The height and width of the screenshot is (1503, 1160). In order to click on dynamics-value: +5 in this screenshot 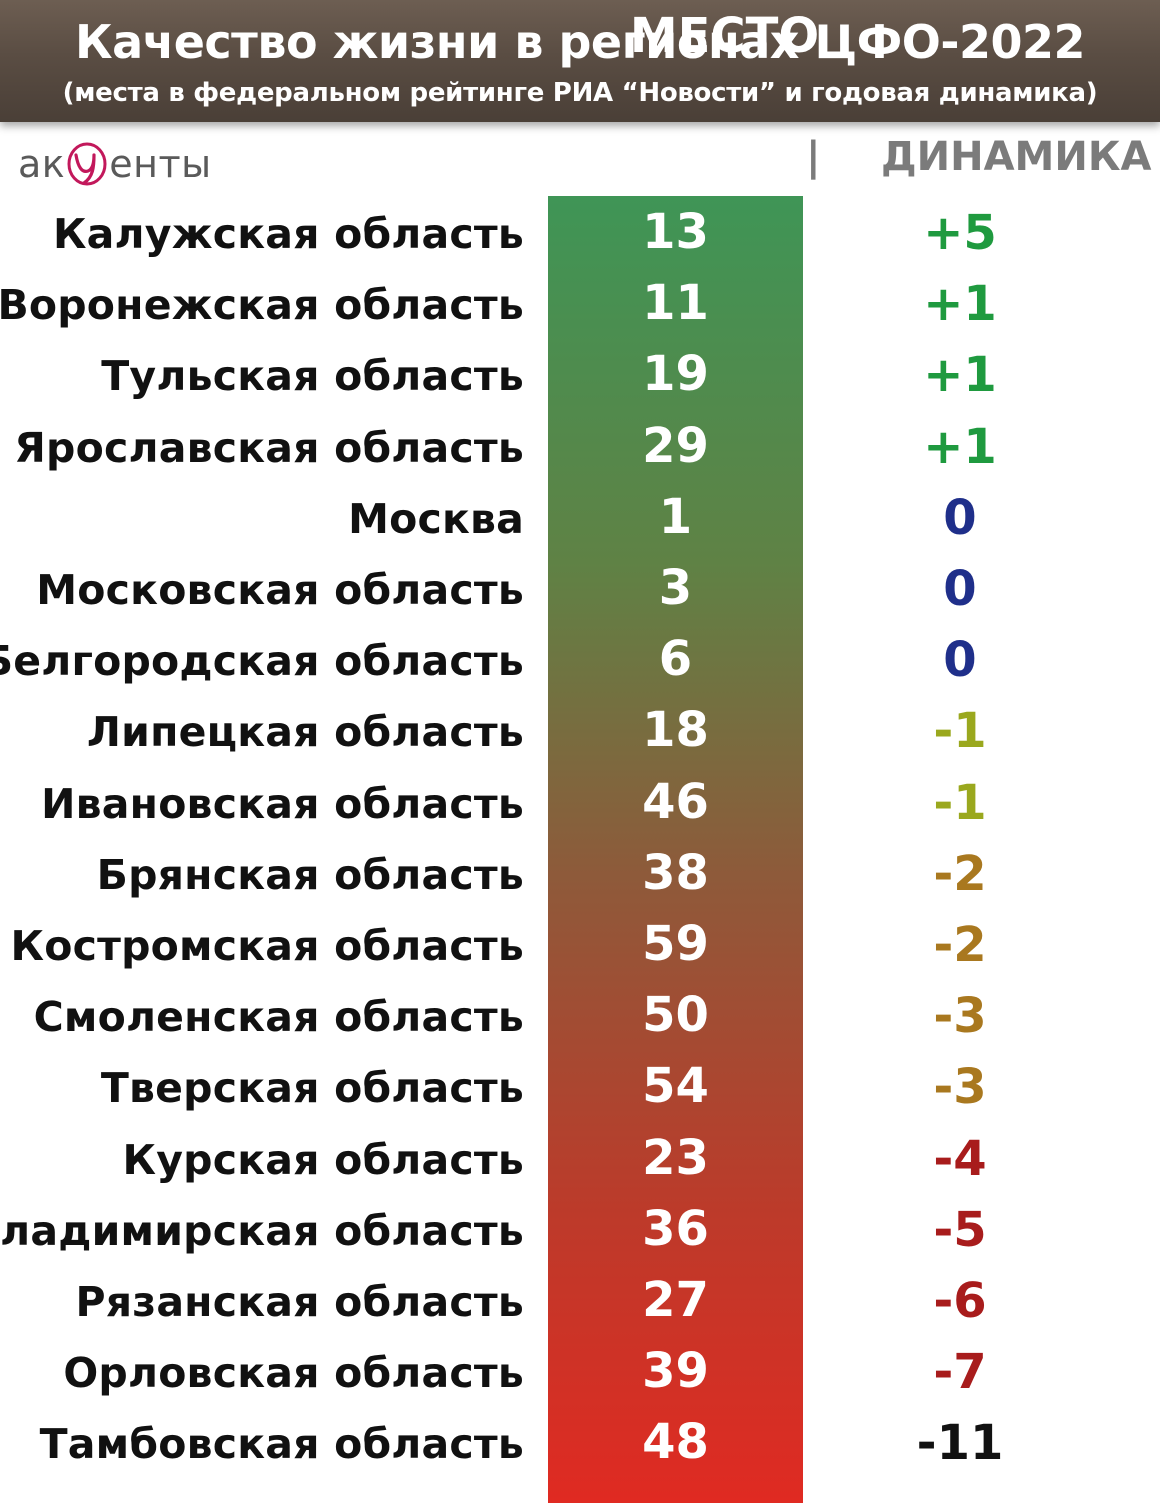, I will do `click(960, 233)`.